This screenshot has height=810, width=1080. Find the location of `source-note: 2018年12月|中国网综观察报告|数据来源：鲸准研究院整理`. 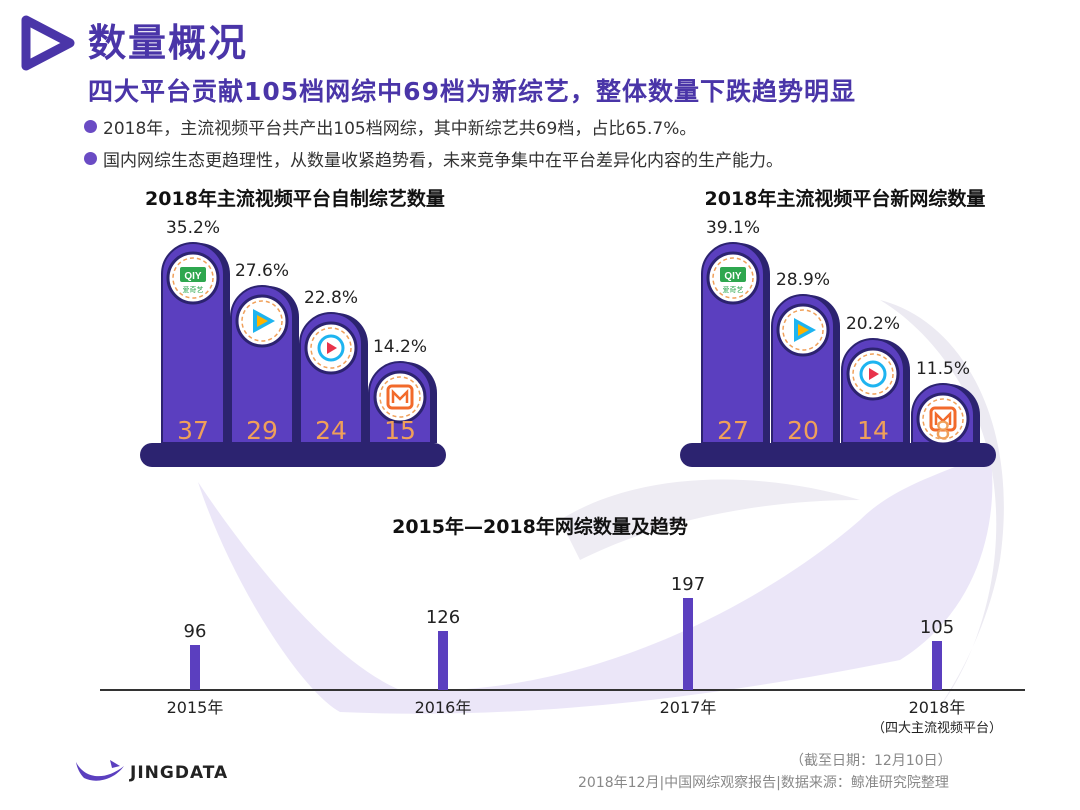

source-note: 2018年12月|中国网综观察报告|数据来源：鲸准研究院整理 is located at coordinates (763, 783).